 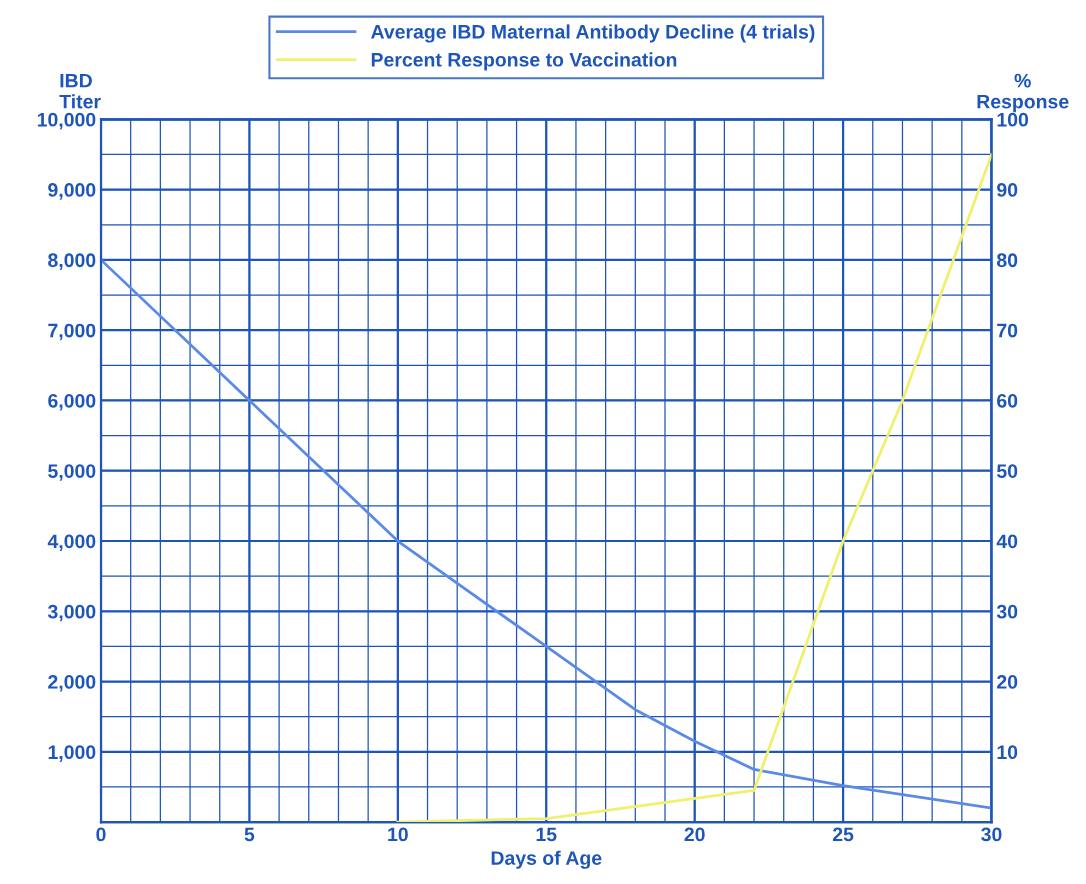 I want to click on x-tick-label: 5, so click(x=249, y=834).